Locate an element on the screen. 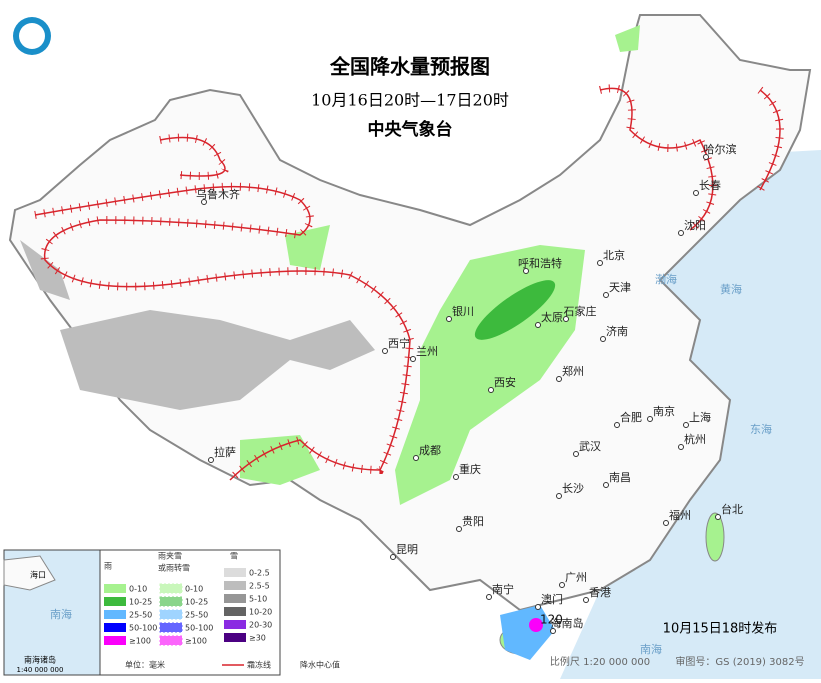 The height and width of the screenshot is (683, 821). city-label: 海南岛 is located at coordinates (567, 623).